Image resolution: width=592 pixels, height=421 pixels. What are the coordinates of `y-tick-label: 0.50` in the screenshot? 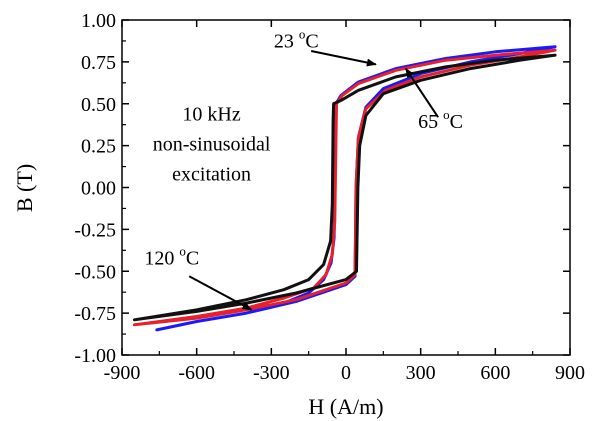 It's located at (98, 105).